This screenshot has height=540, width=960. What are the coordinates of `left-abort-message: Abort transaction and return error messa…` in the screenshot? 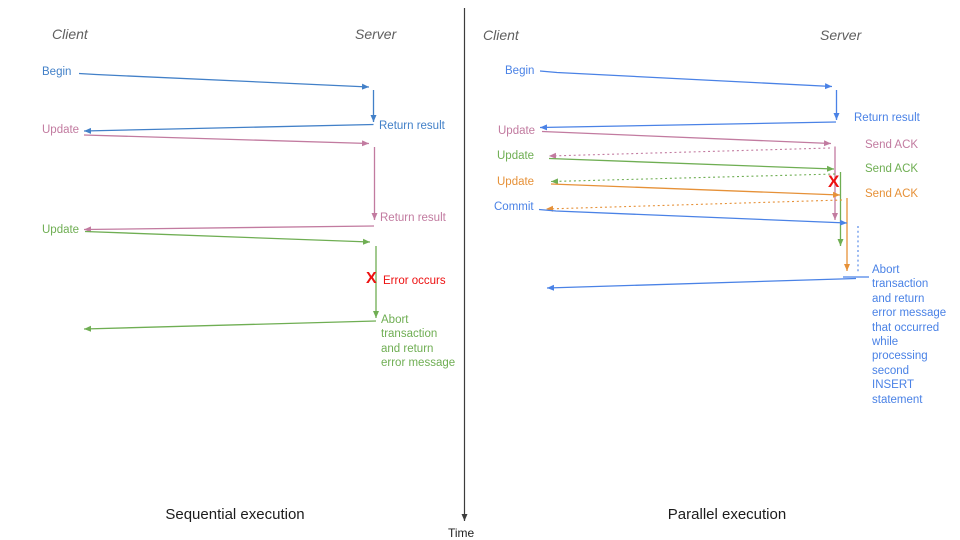 It's located at (418, 342).